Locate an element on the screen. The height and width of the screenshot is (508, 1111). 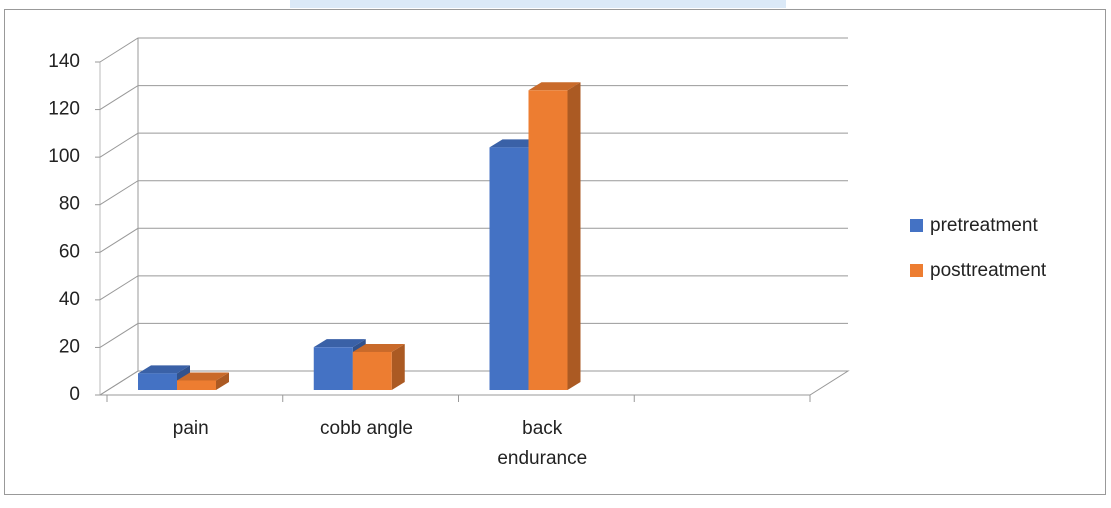
x-tick-label-line: endurance is located at coordinates (542, 458).